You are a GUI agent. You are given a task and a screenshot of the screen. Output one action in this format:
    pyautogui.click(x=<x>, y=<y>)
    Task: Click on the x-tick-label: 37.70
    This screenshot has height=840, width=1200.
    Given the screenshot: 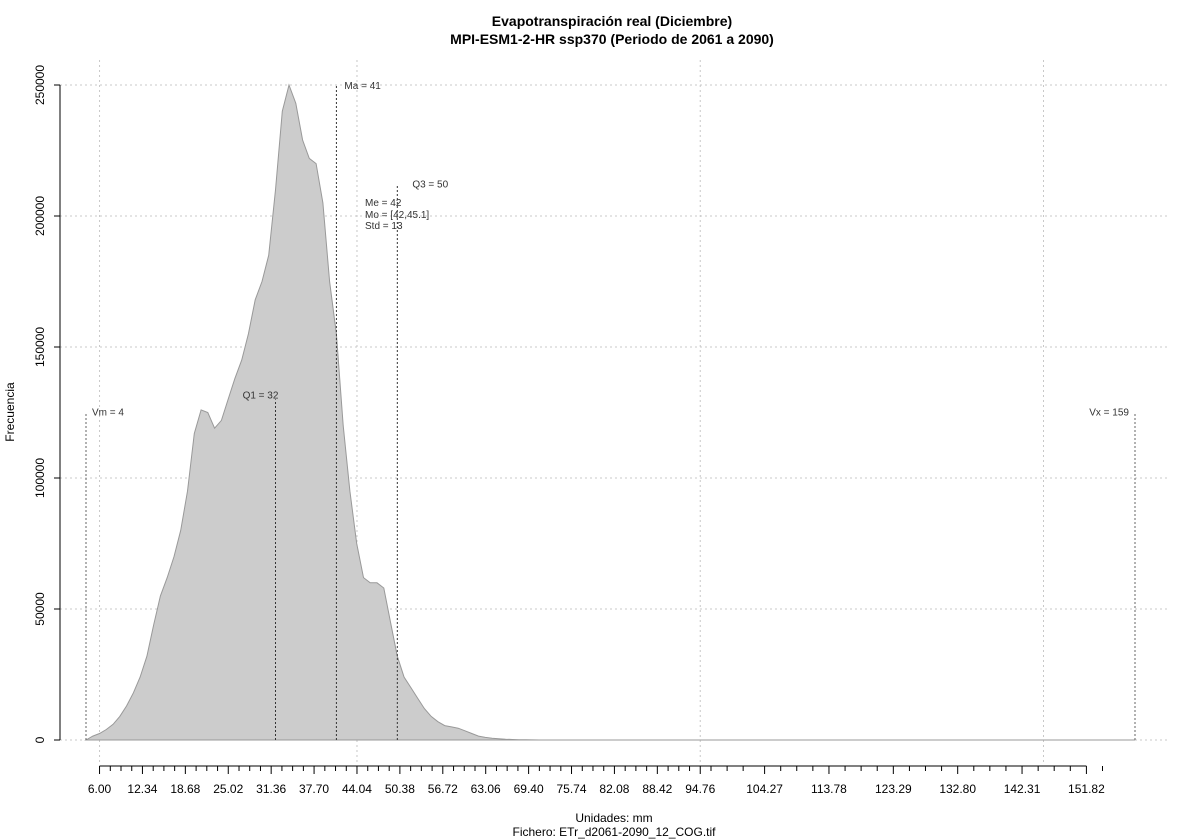 What is the action you would take?
    pyautogui.click(x=314, y=789)
    